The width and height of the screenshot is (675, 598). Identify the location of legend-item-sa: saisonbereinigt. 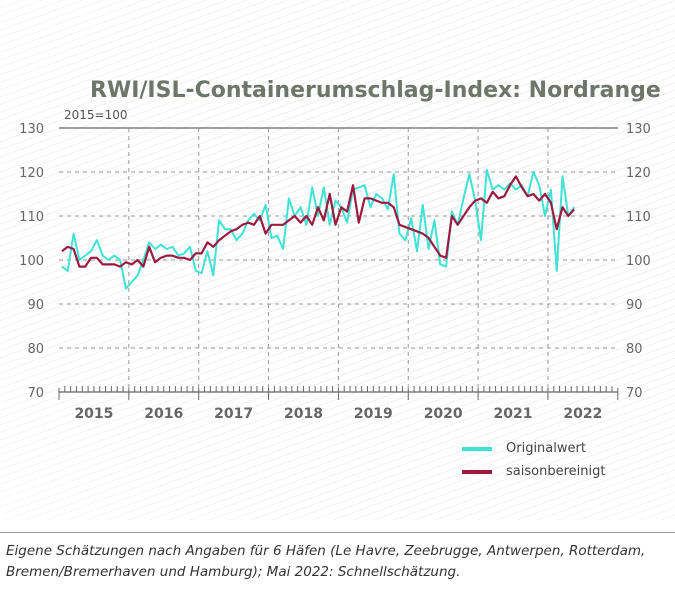
(533, 471).